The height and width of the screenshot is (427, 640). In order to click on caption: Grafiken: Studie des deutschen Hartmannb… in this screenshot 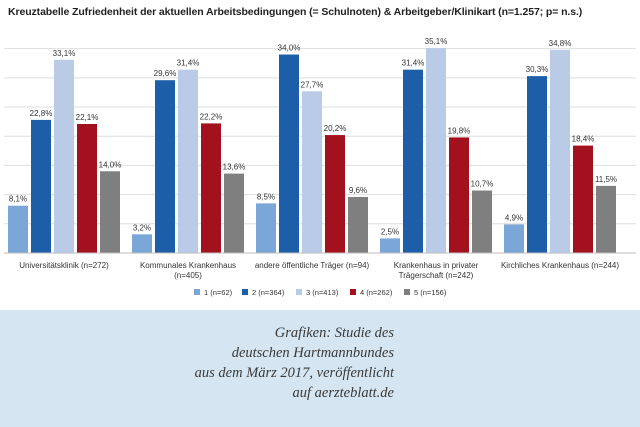, I will do `click(294, 363)`.